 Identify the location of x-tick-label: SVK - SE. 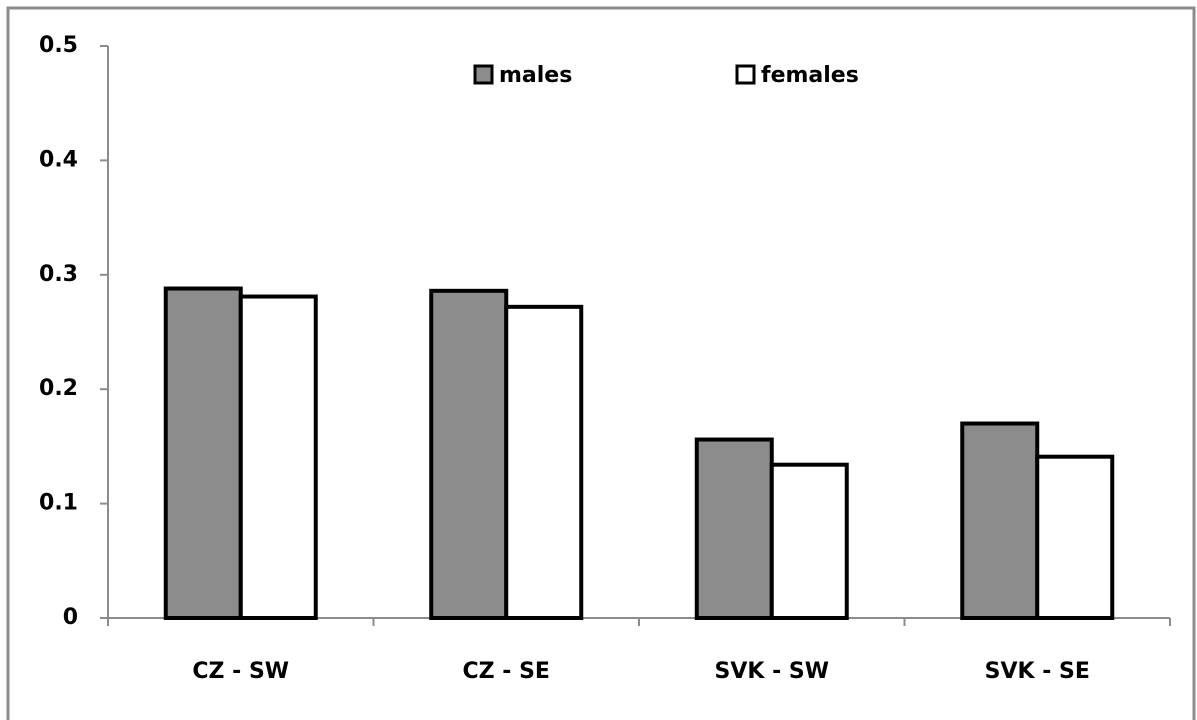
(1037, 671).